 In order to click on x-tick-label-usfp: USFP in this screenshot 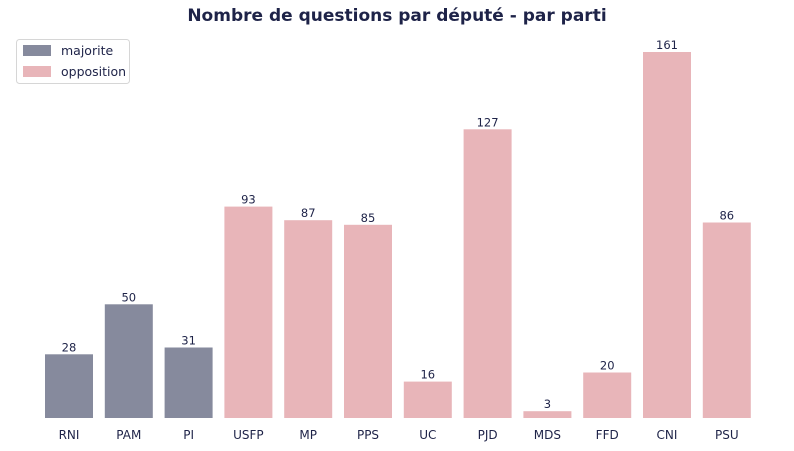, I will do `click(248, 435)`.